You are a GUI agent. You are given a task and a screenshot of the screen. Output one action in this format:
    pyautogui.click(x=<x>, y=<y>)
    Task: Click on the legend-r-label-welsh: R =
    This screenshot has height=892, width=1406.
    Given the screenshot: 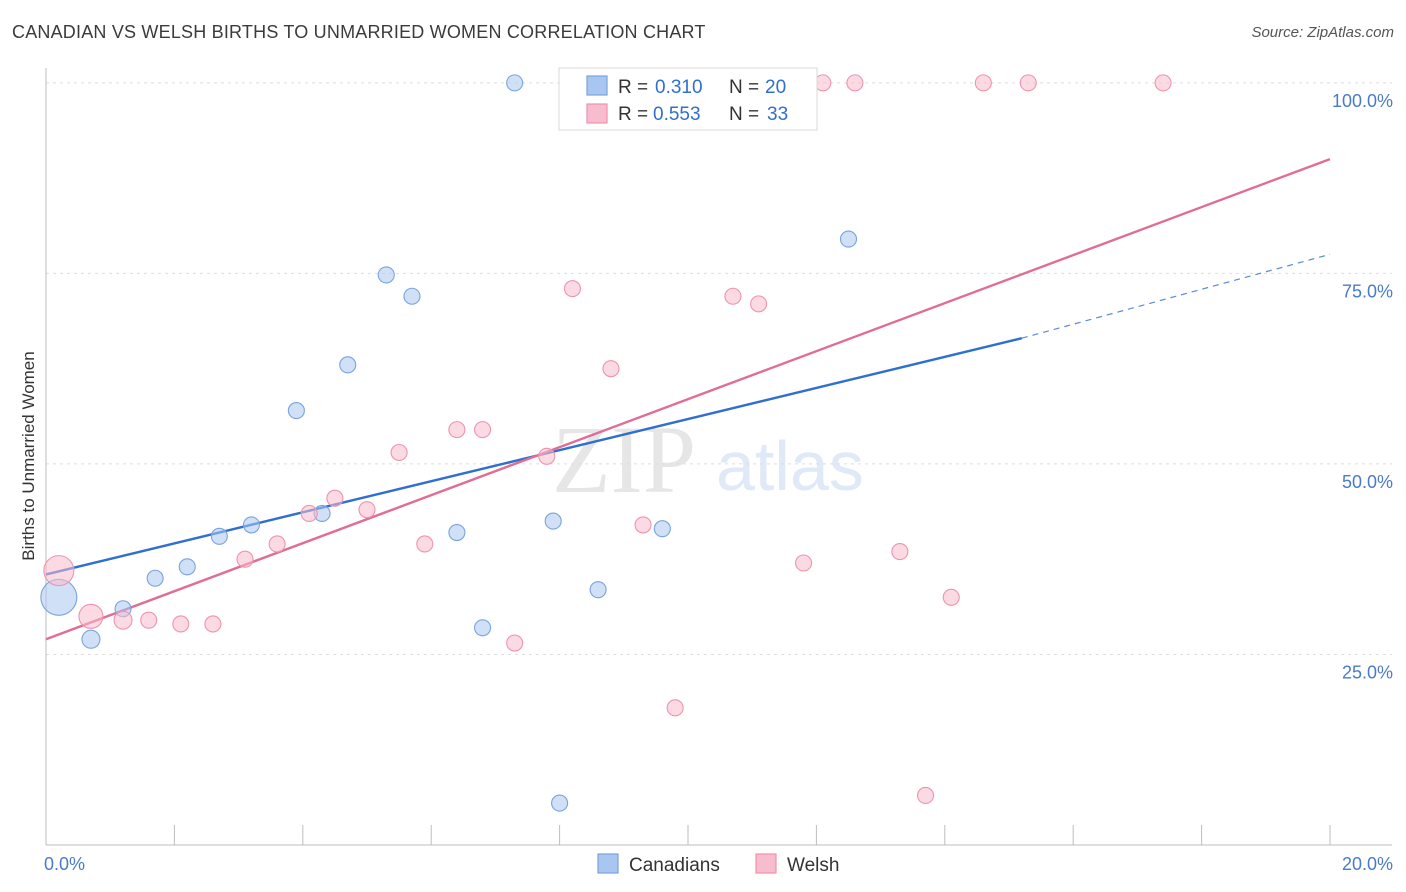 What is the action you would take?
    pyautogui.click(x=633, y=114)
    